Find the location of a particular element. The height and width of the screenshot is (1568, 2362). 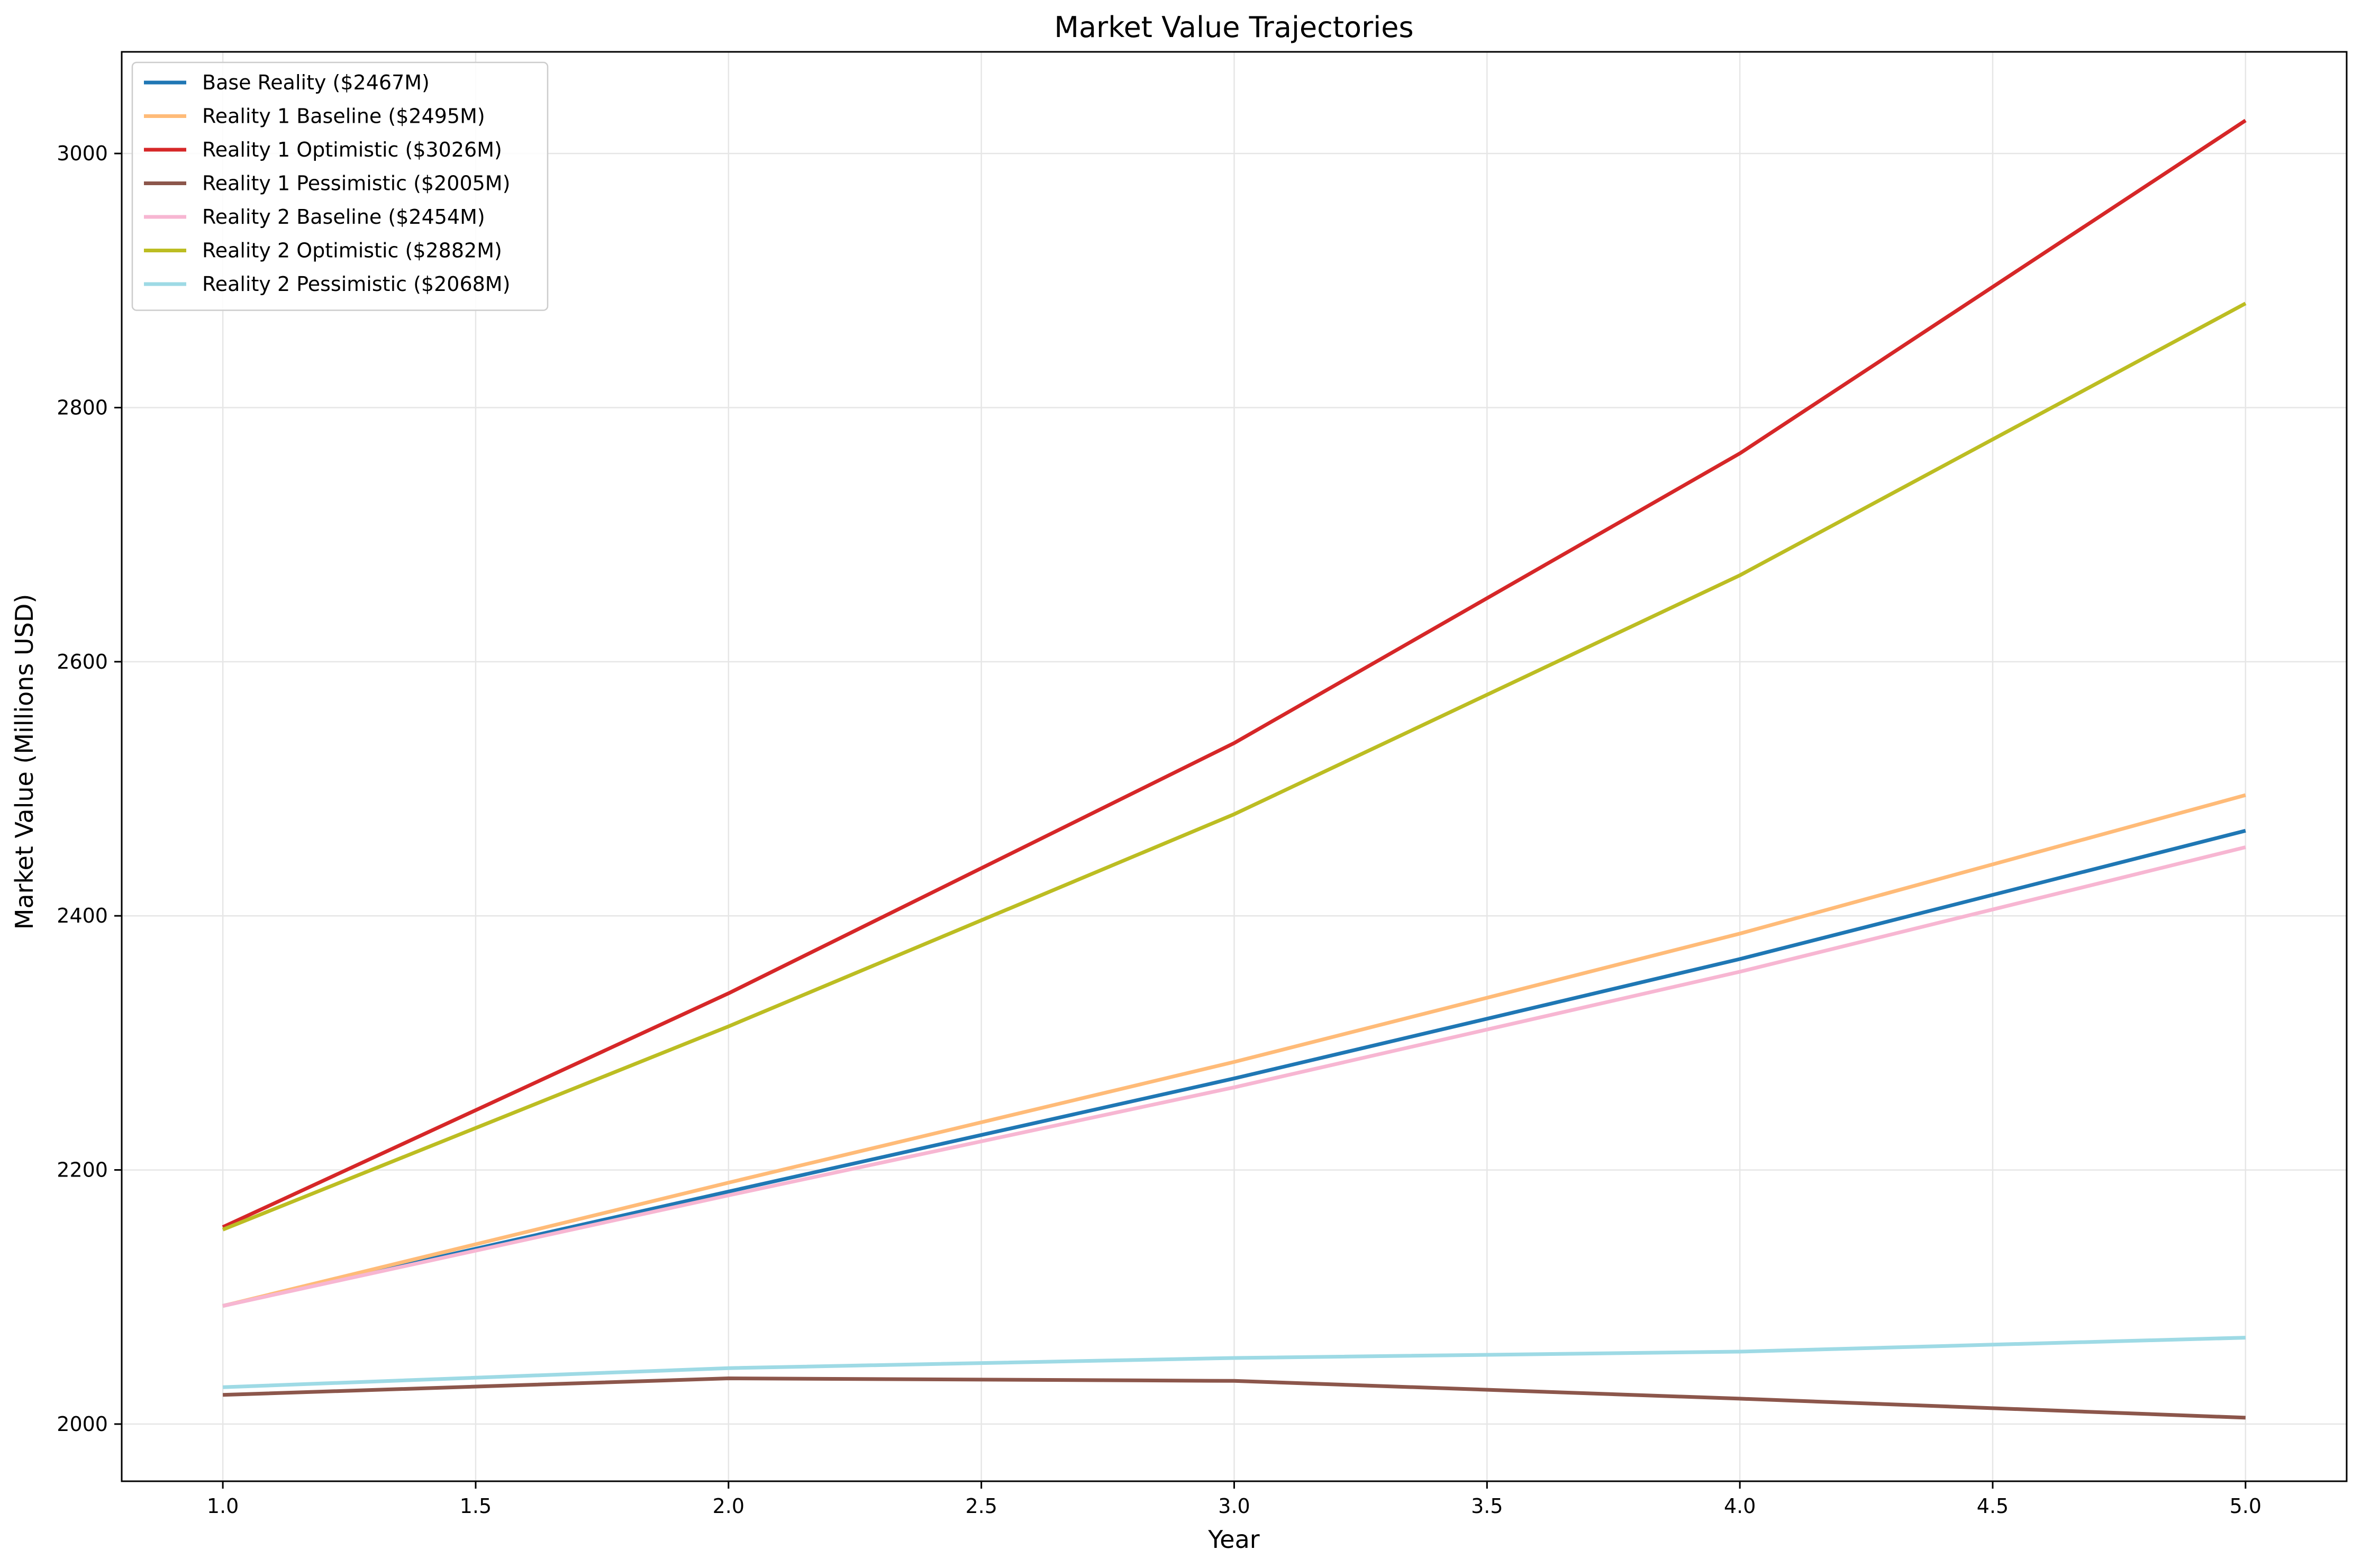

legend-entry-7: Reality 2 Pessimistic ($2068M) is located at coordinates (356, 284).